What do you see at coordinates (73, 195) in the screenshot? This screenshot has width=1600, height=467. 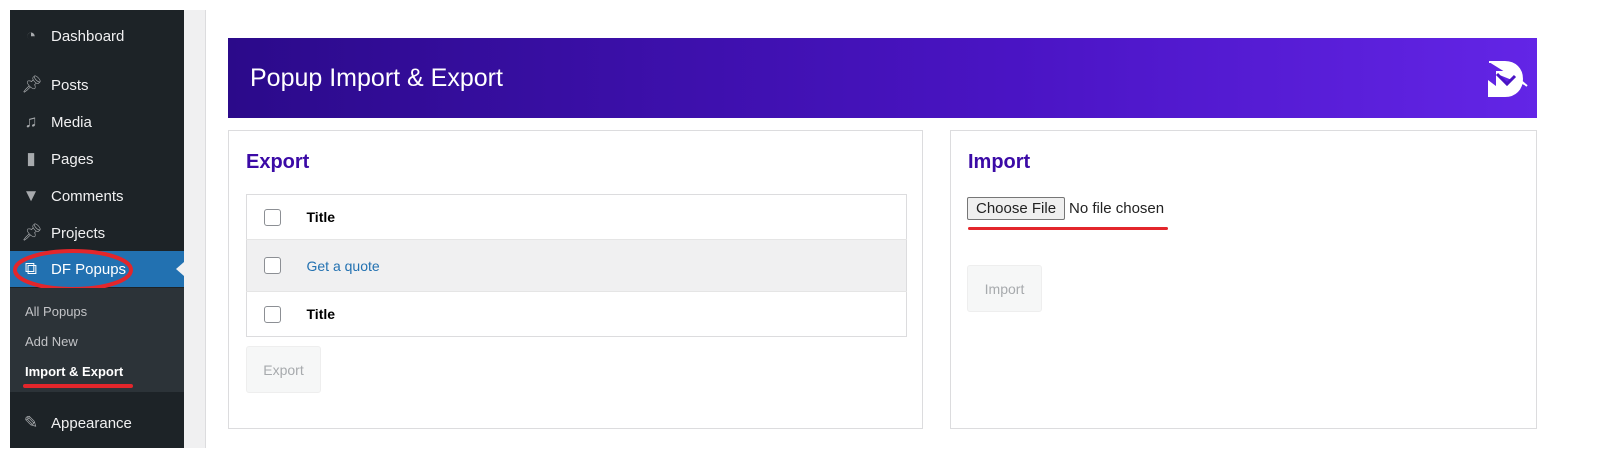 I see `sidebar-item-comments: ▼ Comments` at bounding box center [73, 195].